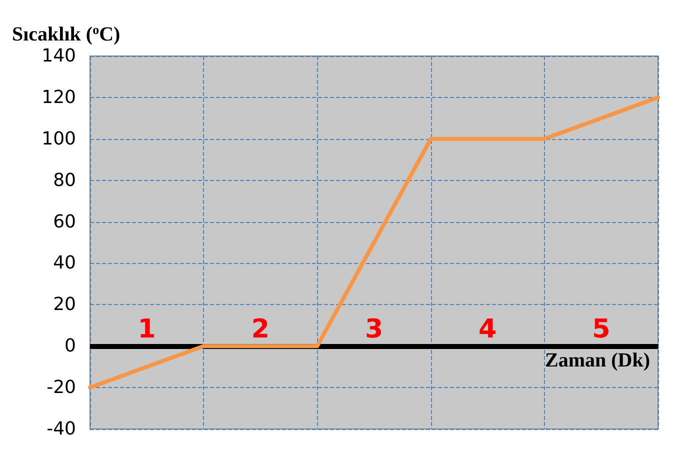 The width and height of the screenshot is (684, 465). I want to click on annotation: 5, so click(601, 329).